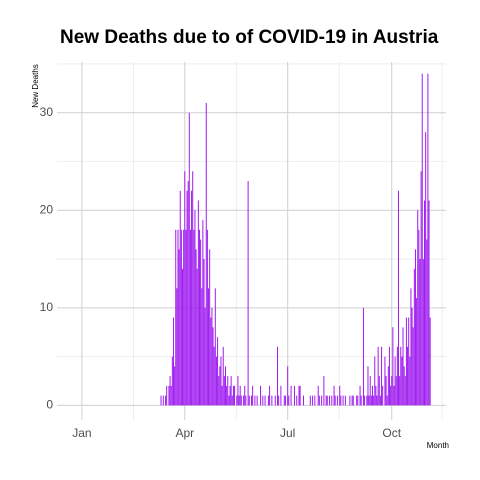  What do you see at coordinates (81, 433) in the screenshot?
I see `x-tick-label: Jan` at bounding box center [81, 433].